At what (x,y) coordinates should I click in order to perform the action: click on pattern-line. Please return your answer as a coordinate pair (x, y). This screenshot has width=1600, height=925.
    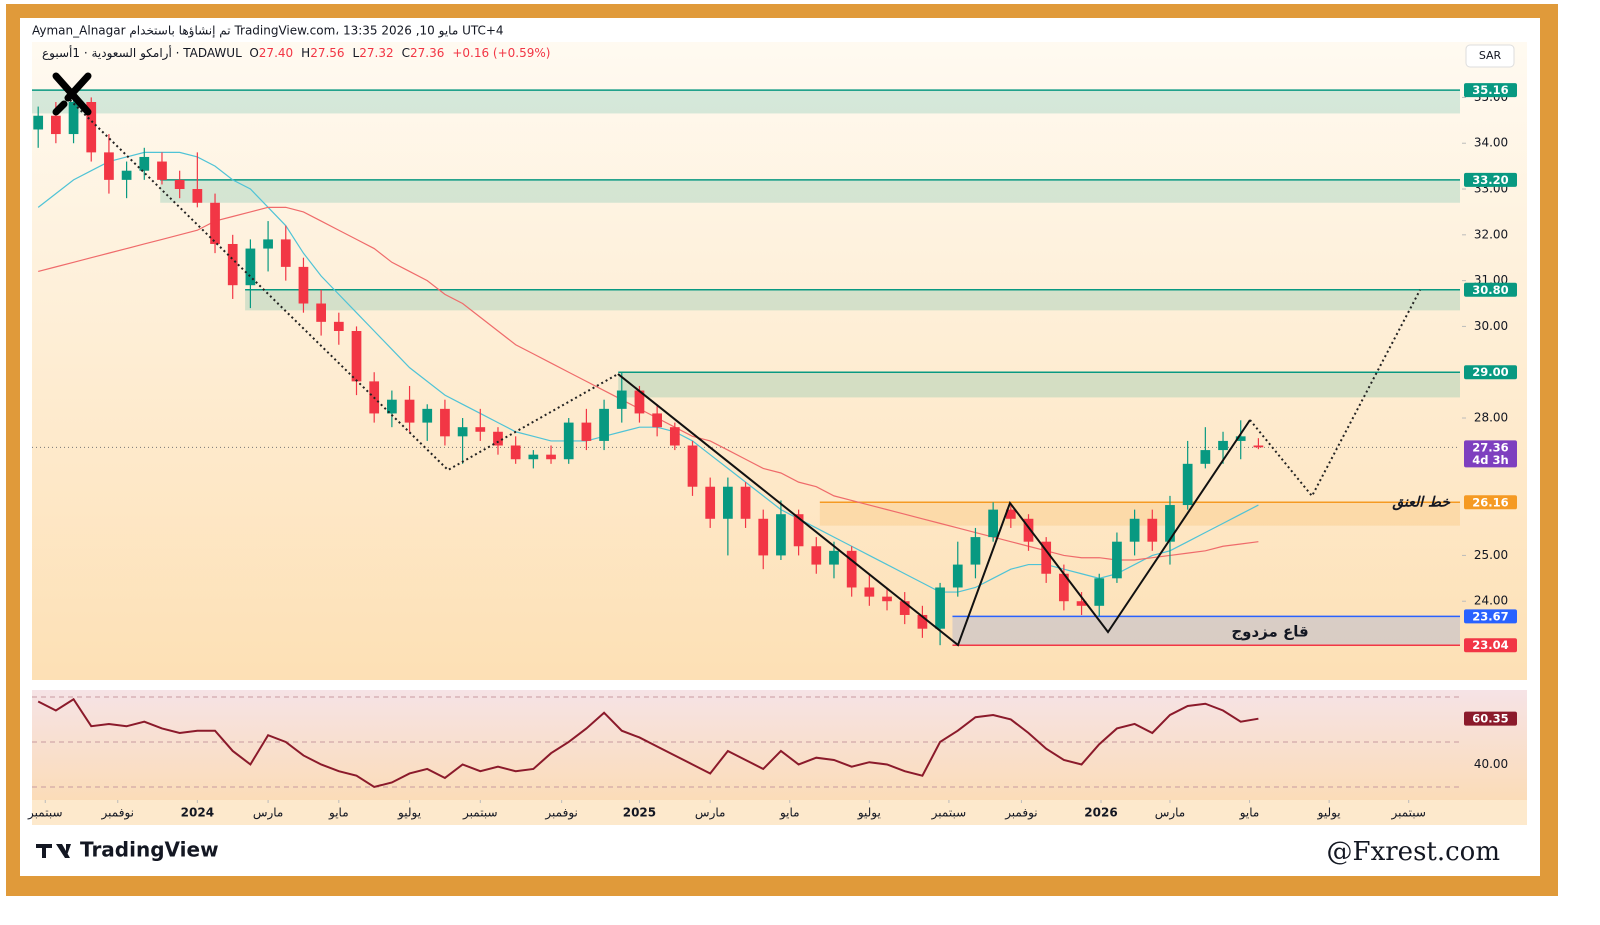
    Looking at the image, I should click on (934, 510).